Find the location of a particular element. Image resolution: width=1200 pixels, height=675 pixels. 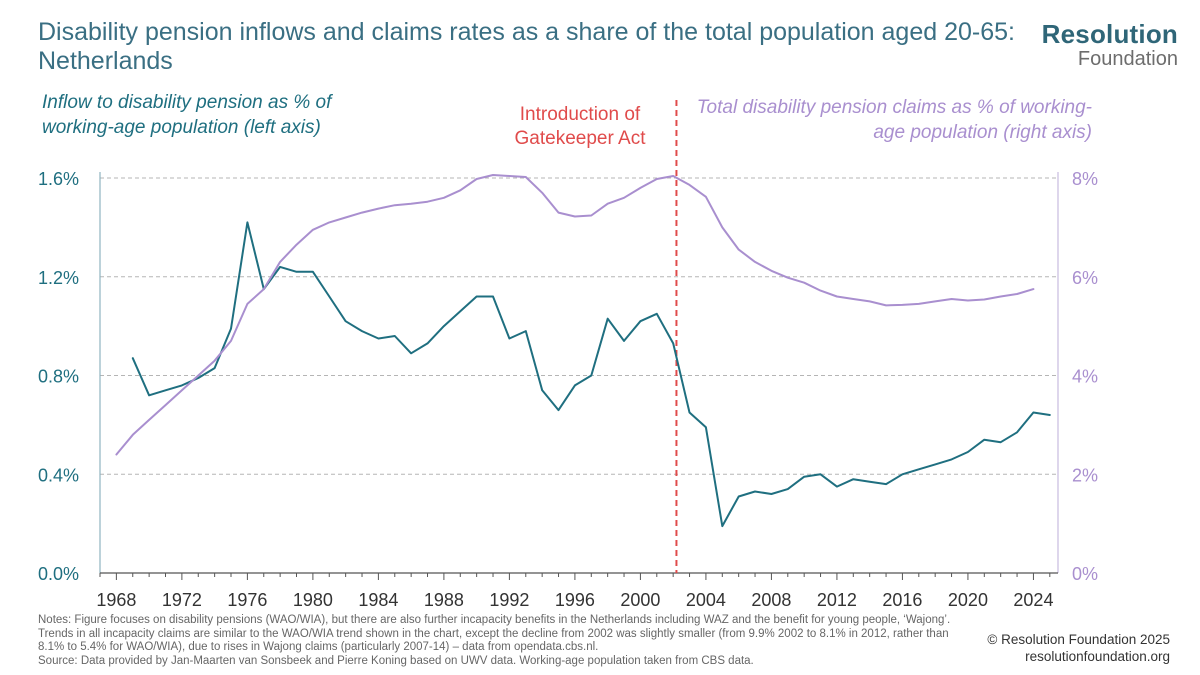

right-y-tick-label: 6% is located at coordinates (1085, 278).